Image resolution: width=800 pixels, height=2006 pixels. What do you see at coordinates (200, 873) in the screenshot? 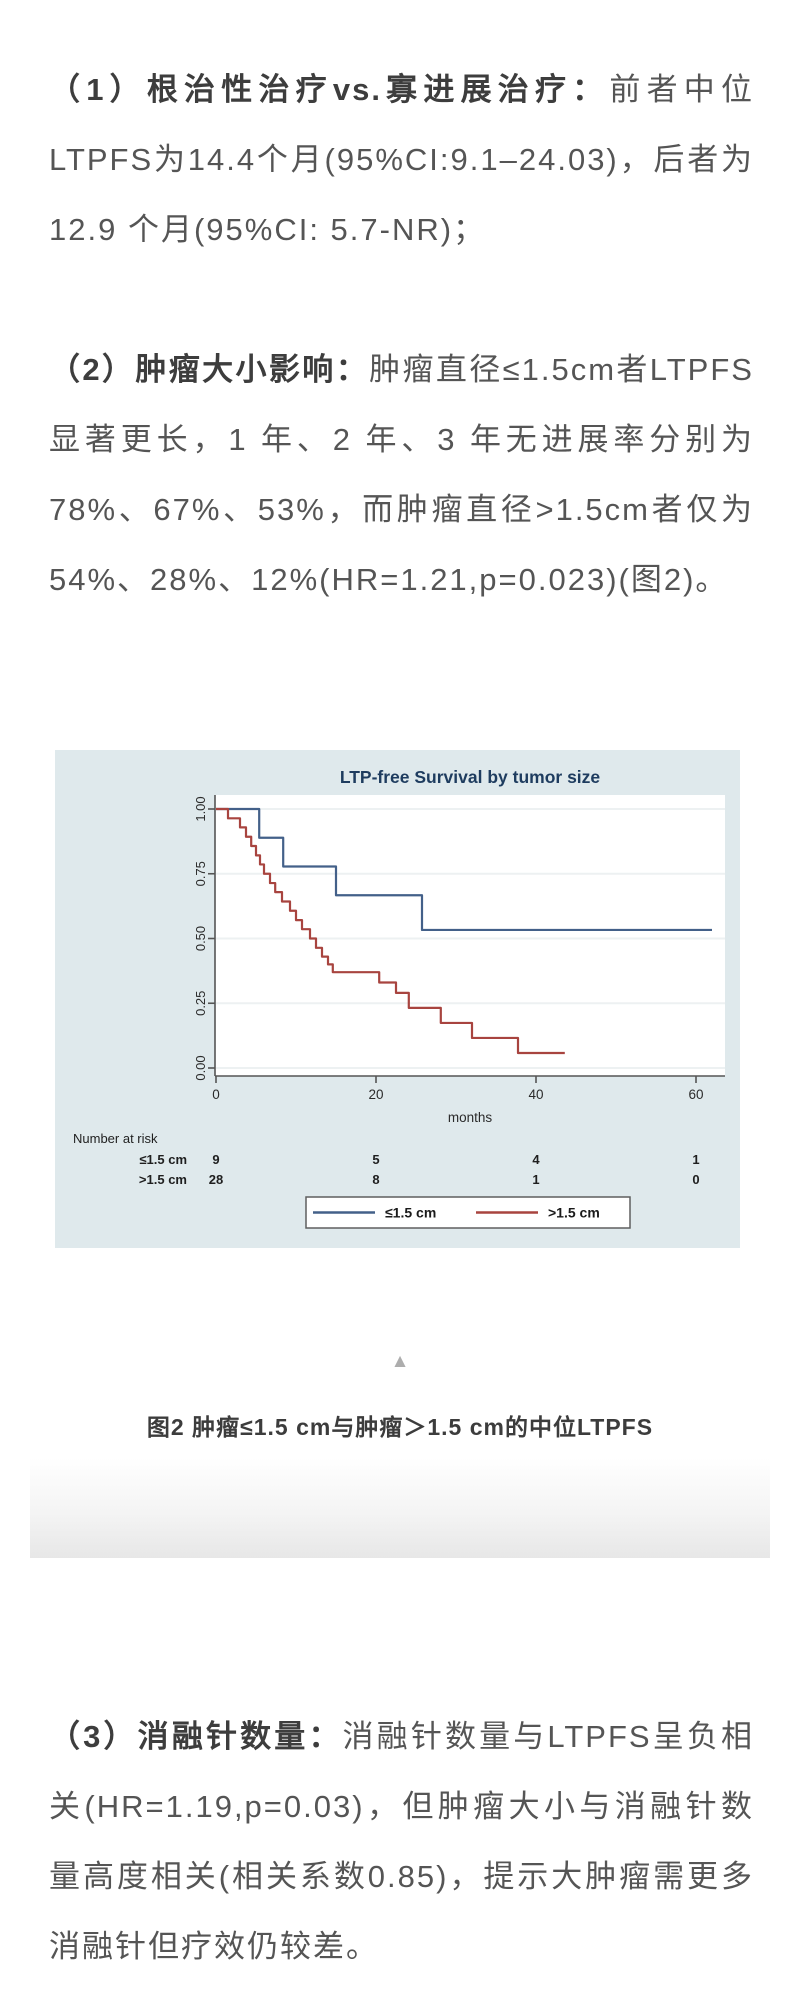
I see `y-tick-label: 0.75` at bounding box center [200, 873].